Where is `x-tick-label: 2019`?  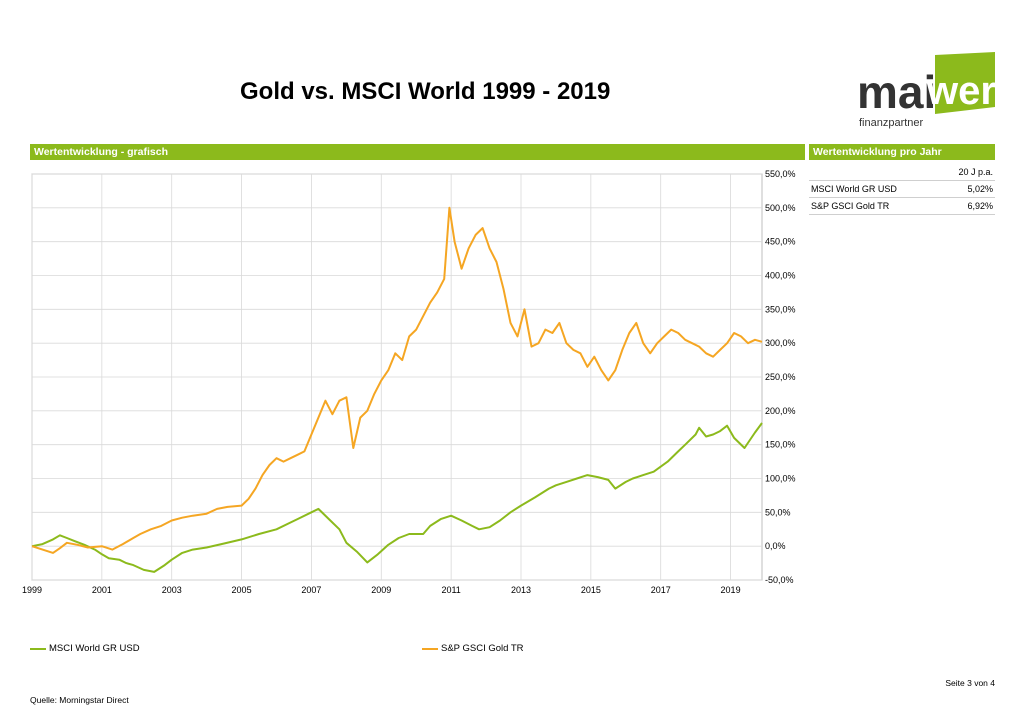 x-tick-label: 2019 is located at coordinates (731, 590).